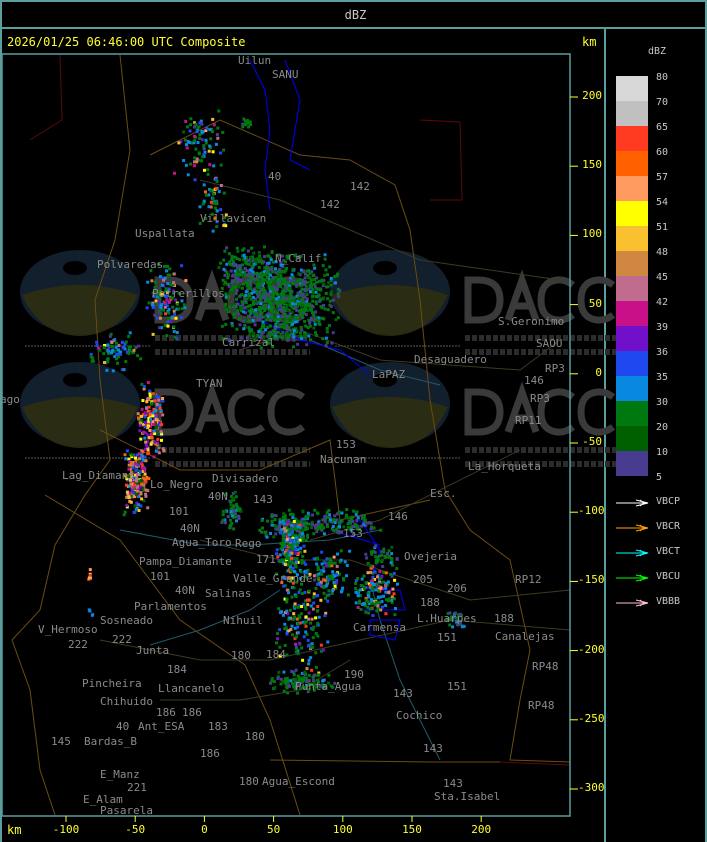 The image size is (707, 842). Describe the element at coordinates (272, 578) in the screenshot. I see `place-label: Valle_Grande` at that location.